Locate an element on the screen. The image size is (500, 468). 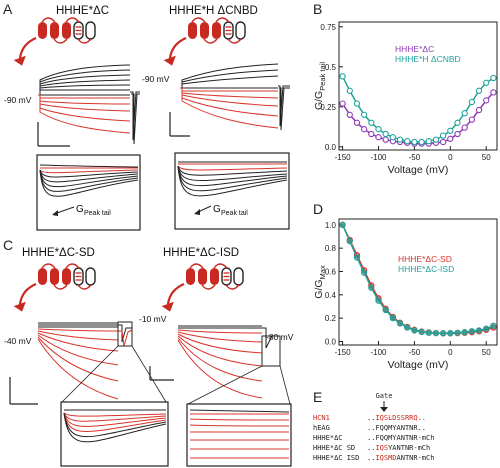
gpeak-annotation-a-left: G Peak tail is located at coordinates (81, 210).